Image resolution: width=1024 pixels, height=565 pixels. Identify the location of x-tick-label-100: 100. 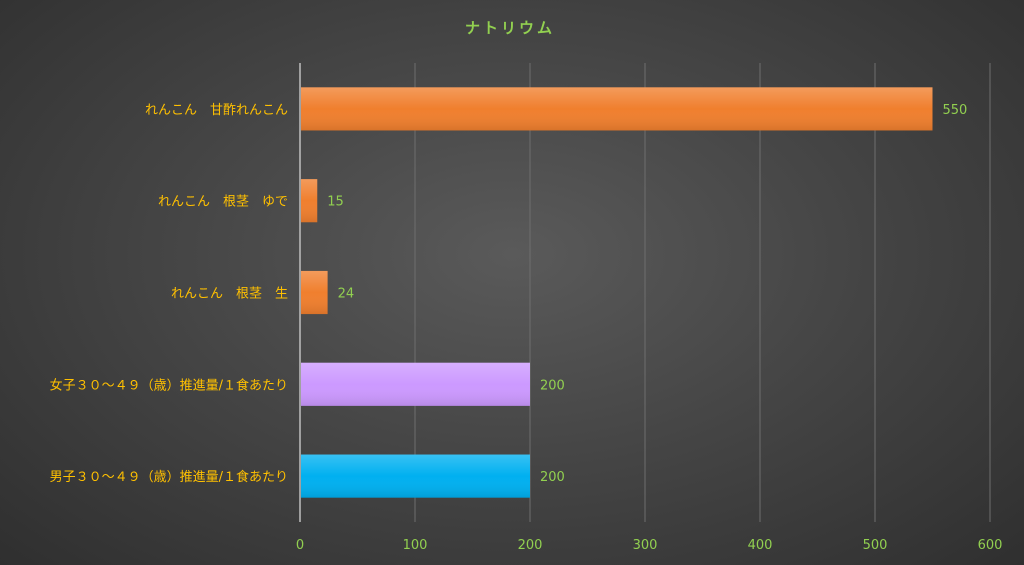
(415, 545).